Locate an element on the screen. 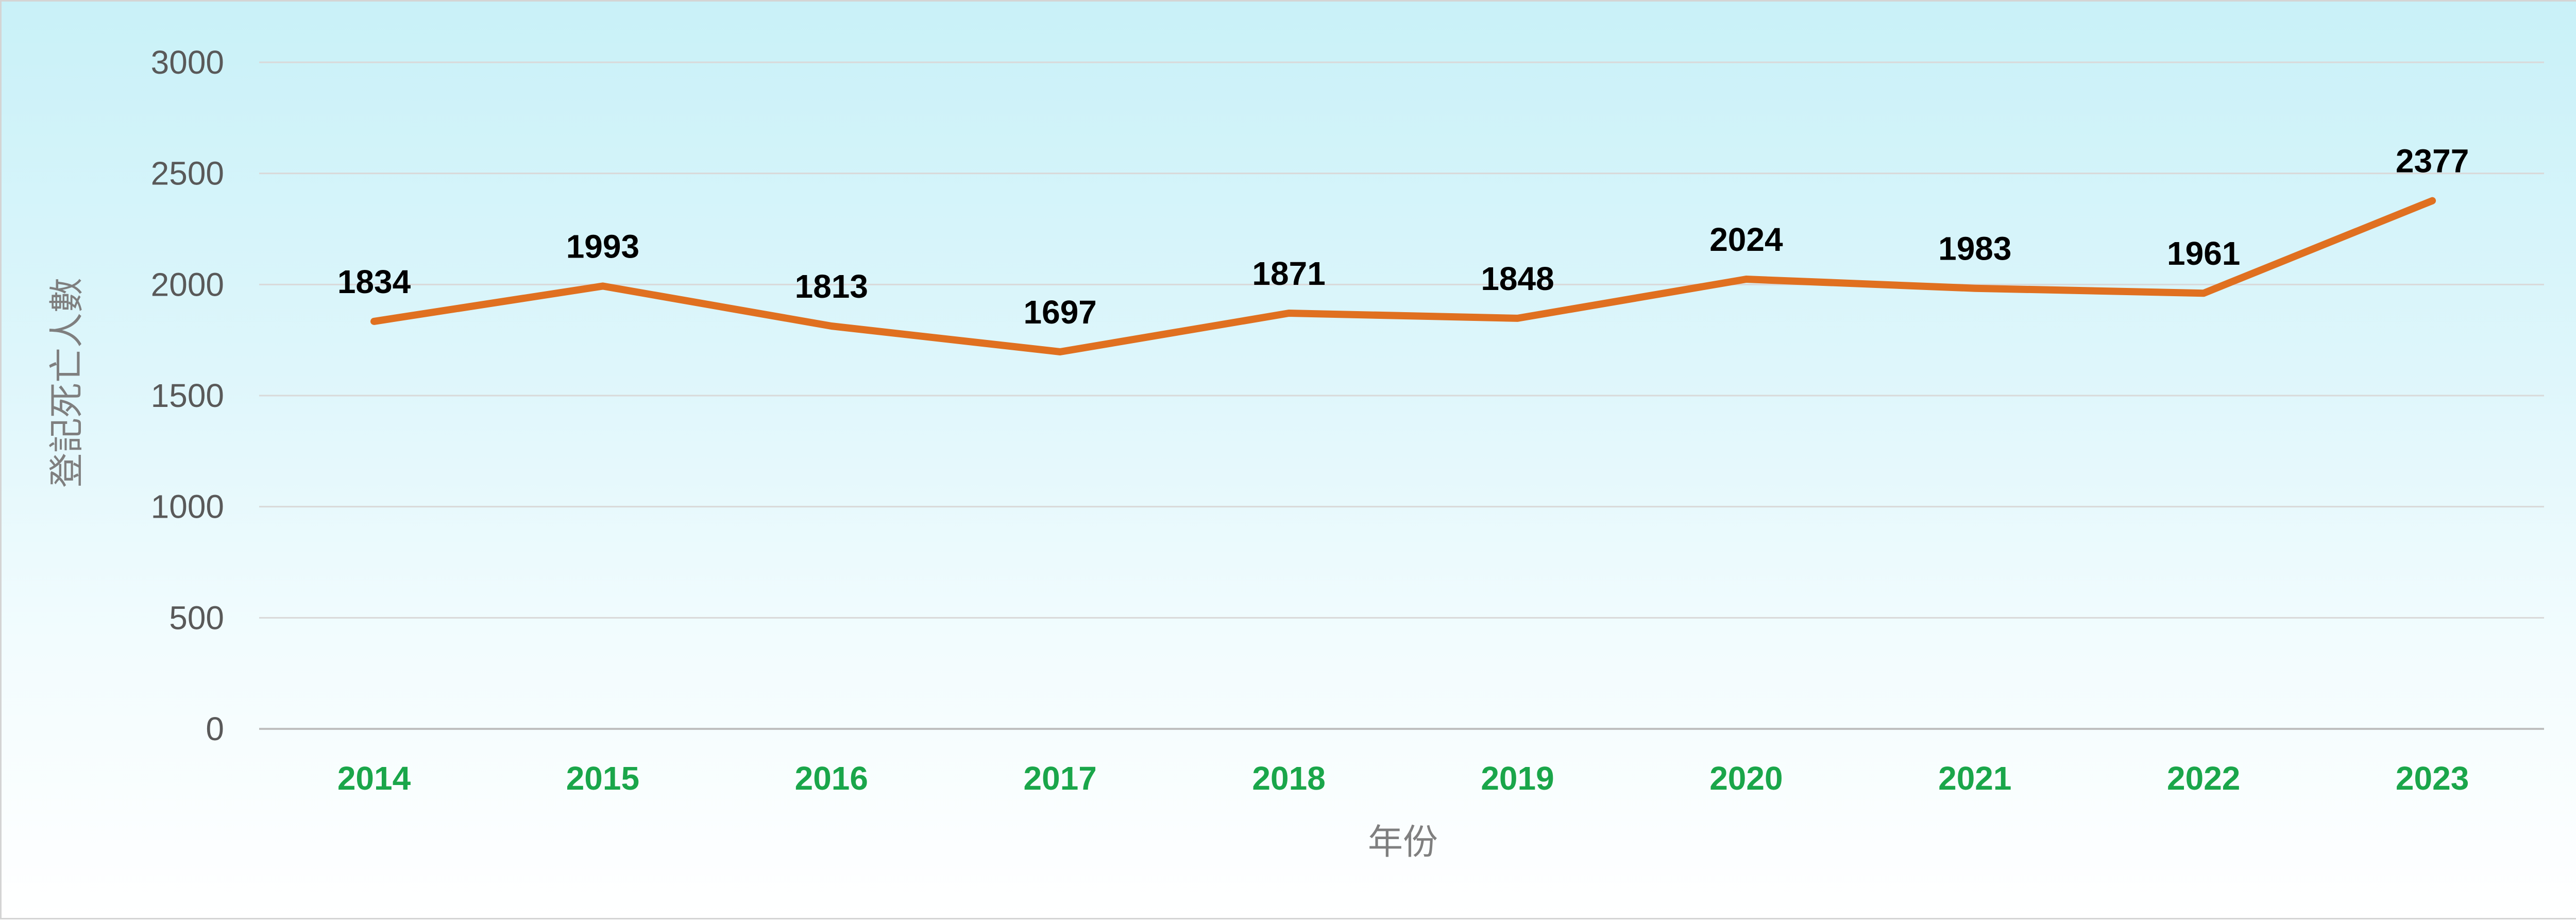 The height and width of the screenshot is (921, 2576). data-label: 1961 is located at coordinates (2204, 253).